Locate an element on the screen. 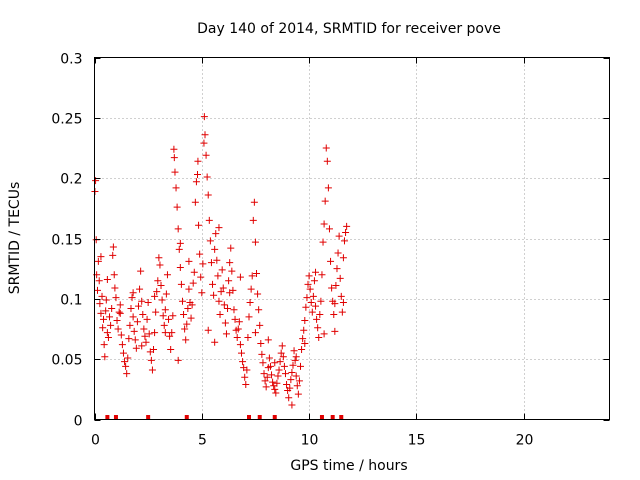  x-tick-label: 5 is located at coordinates (202, 441).